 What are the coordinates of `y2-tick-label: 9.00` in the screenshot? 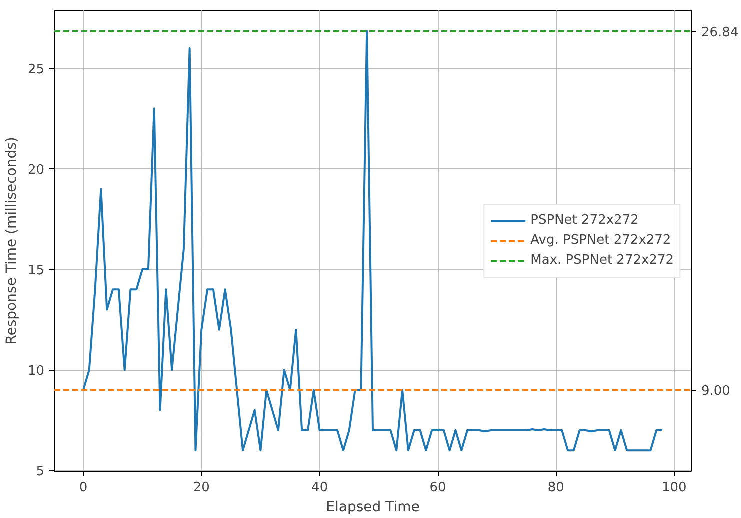 It's located at (716, 392).